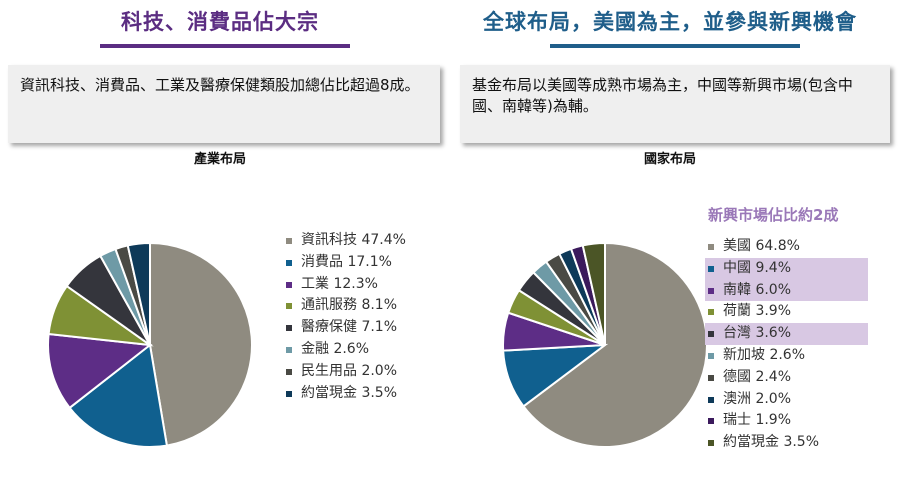 Image resolution: width=900 pixels, height=477 pixels. Describe the element at coordinates (670, 22) in the screenshot. I see `country-heading: 全球布局，美國為主，並參與新興機會` at that location.